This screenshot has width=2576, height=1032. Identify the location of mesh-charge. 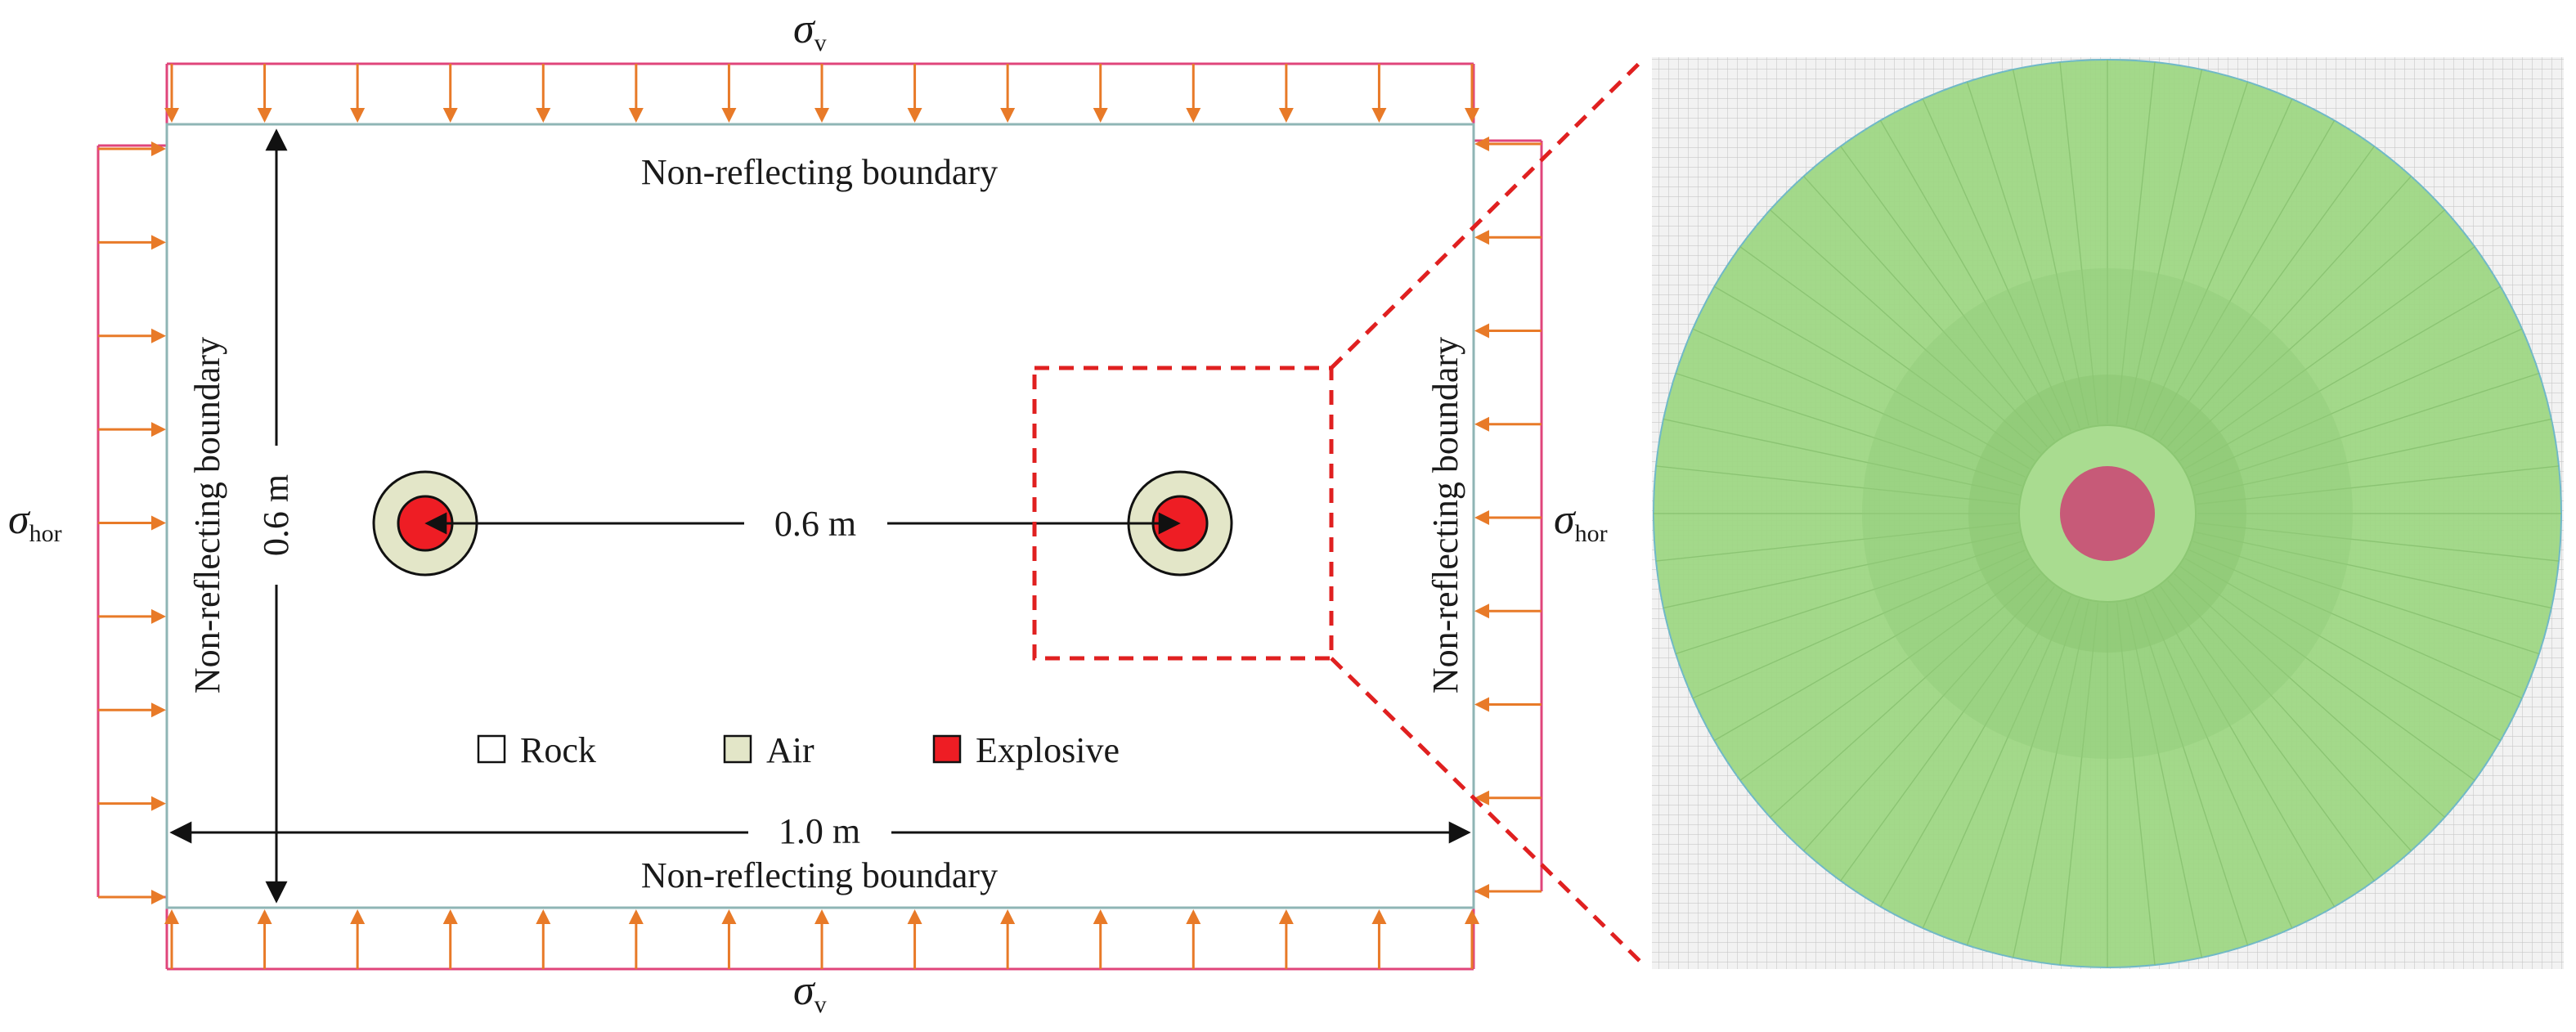
(2107, 513).